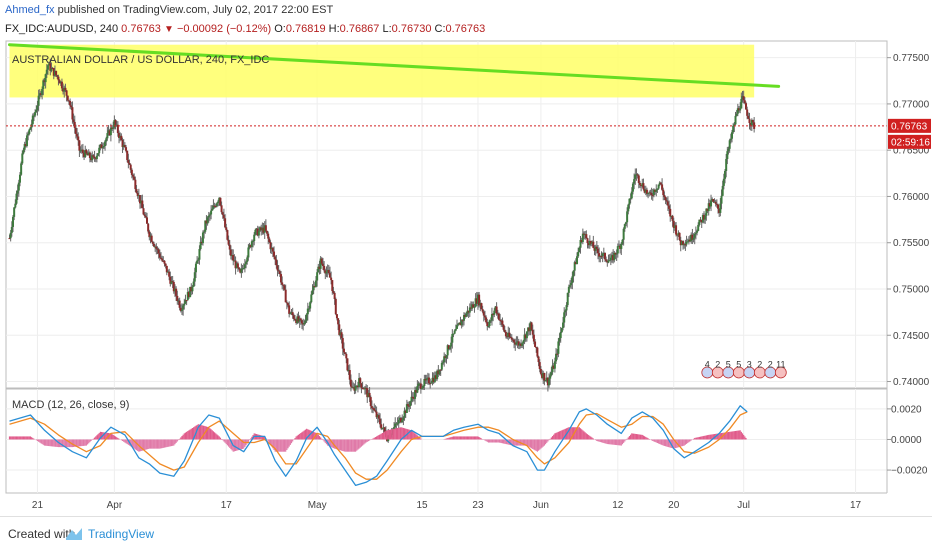 This screenshot has height=551, width=932. I want to click on trendline, so click(394, 65).